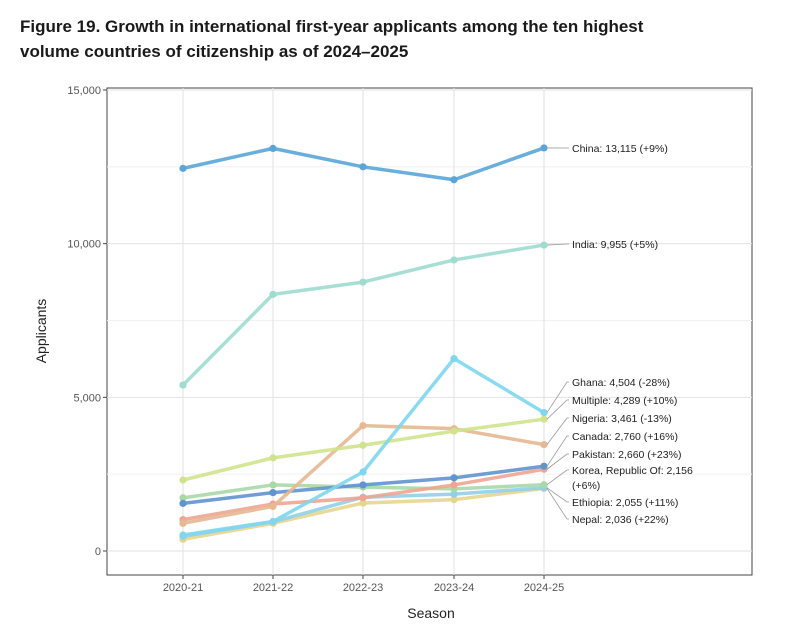 Image resolution: width=805 pixels, height=632 pixels. What do you see at coordinates (624, 401) in the screenshot?
I see `series-label-multiple: Multiple: 4,289 (+10%)` at bounding box center [624, 401].